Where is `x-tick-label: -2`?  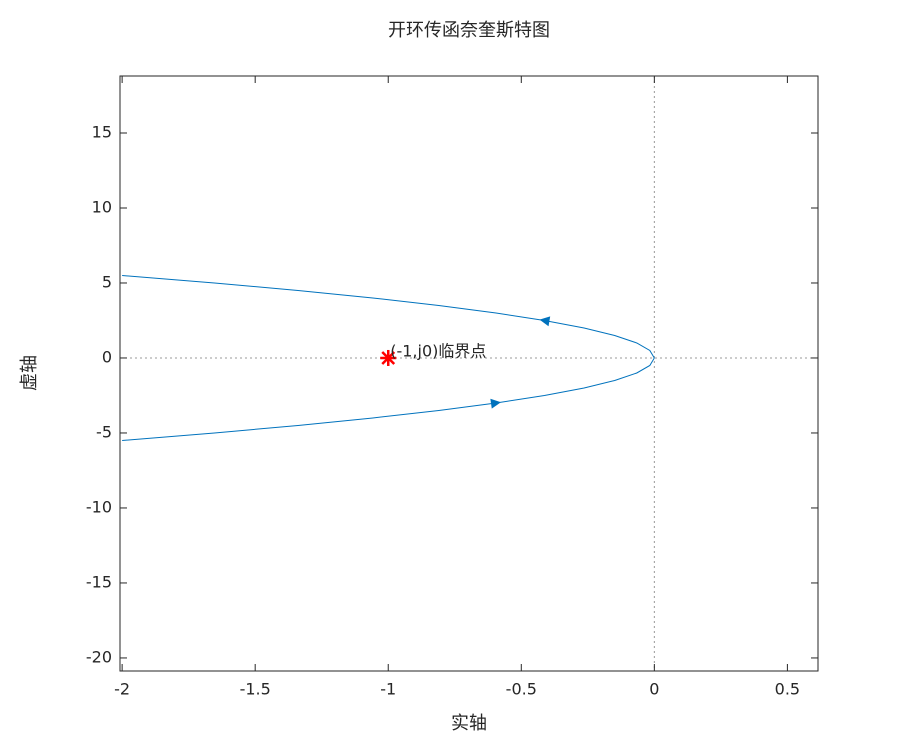
x-tick-label: -2 is located at coordinates (122, 689).